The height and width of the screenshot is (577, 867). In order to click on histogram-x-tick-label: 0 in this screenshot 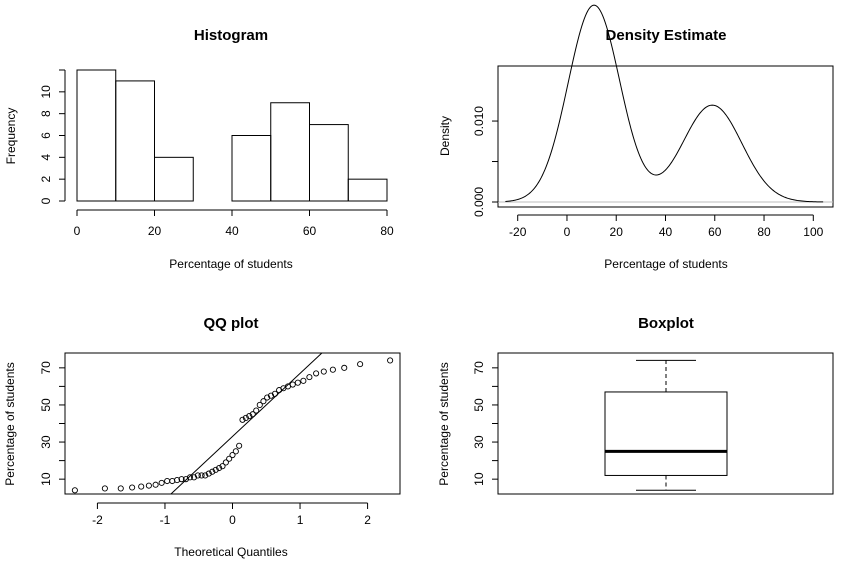, I will do `click(77, 231)`.